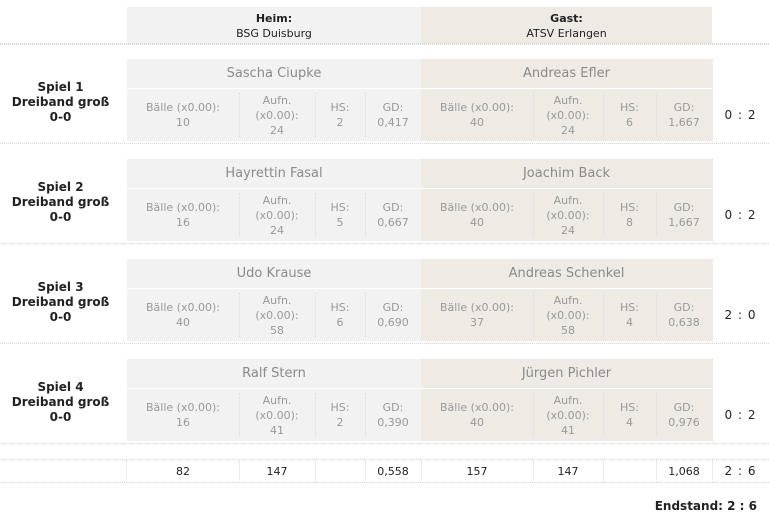  I want to click on guest-innings-cell: Aufn. (x0.00): 58, so click(568, 315).